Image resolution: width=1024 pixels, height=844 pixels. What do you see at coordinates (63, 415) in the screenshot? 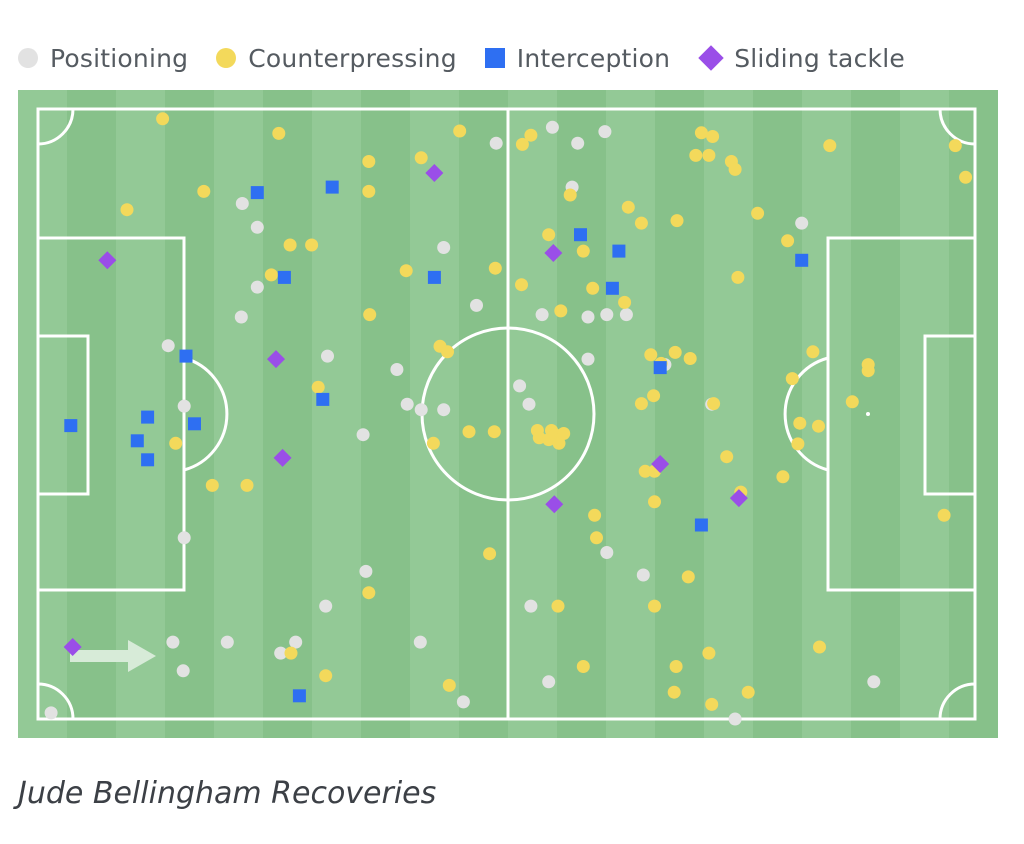
I see `left-six-yard-box` at bounding box center [63, 415].